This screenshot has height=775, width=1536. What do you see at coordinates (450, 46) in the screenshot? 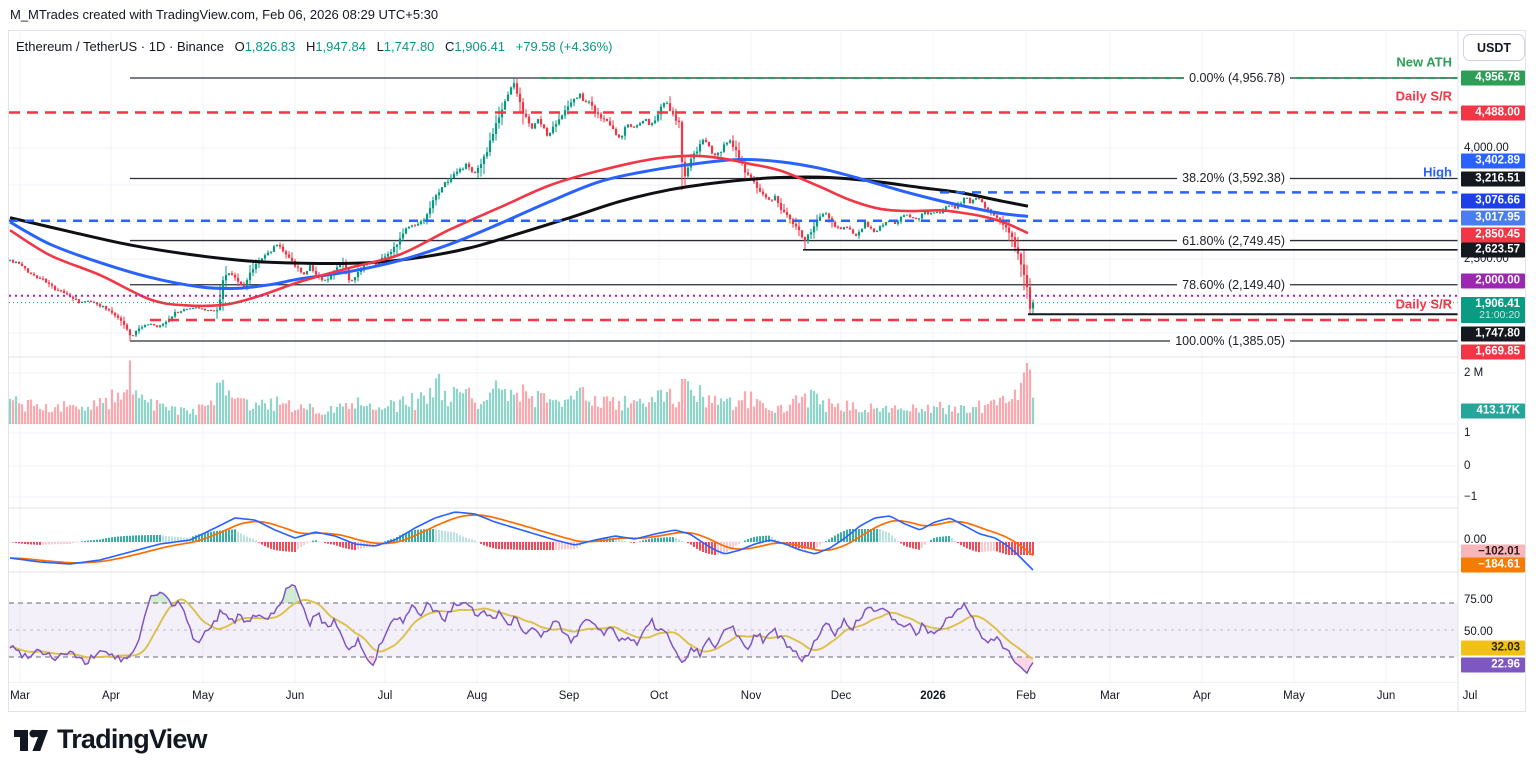
I see `close-label: C` at bounding box center [450, 46].